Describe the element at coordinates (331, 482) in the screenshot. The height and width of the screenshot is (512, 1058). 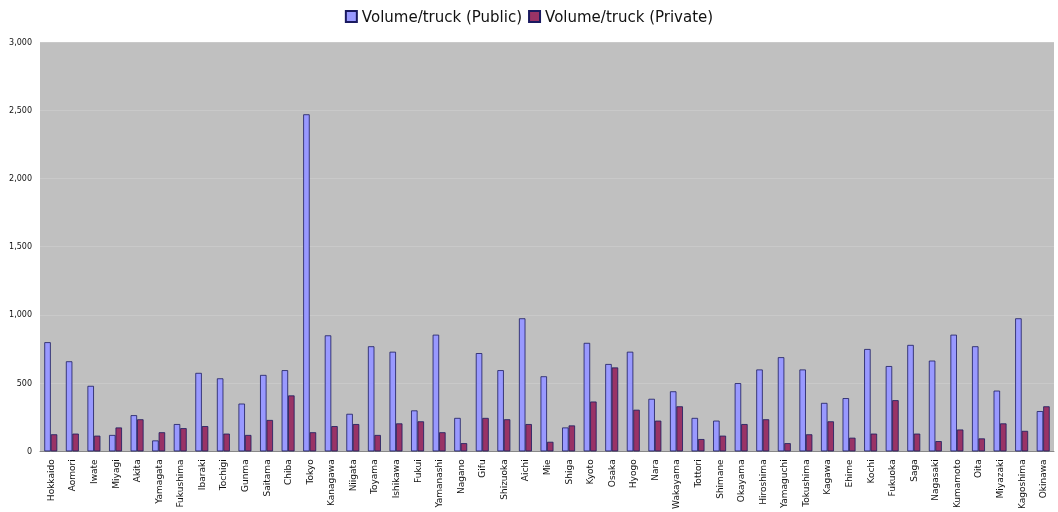
I see `x-tick-label: Kanagawa` at that location.